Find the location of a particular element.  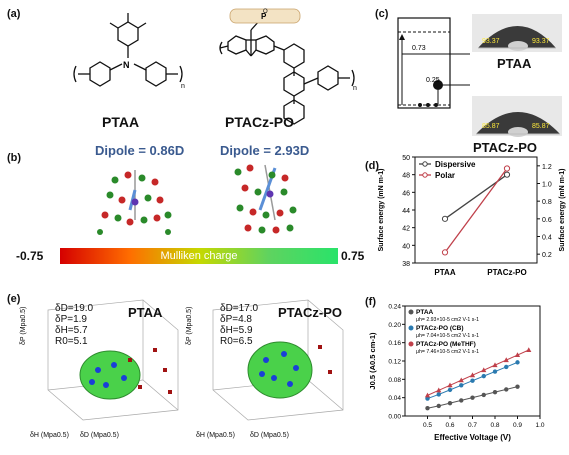

angle-ptaa-right: 93.37 is located at coordinates (541, 41).